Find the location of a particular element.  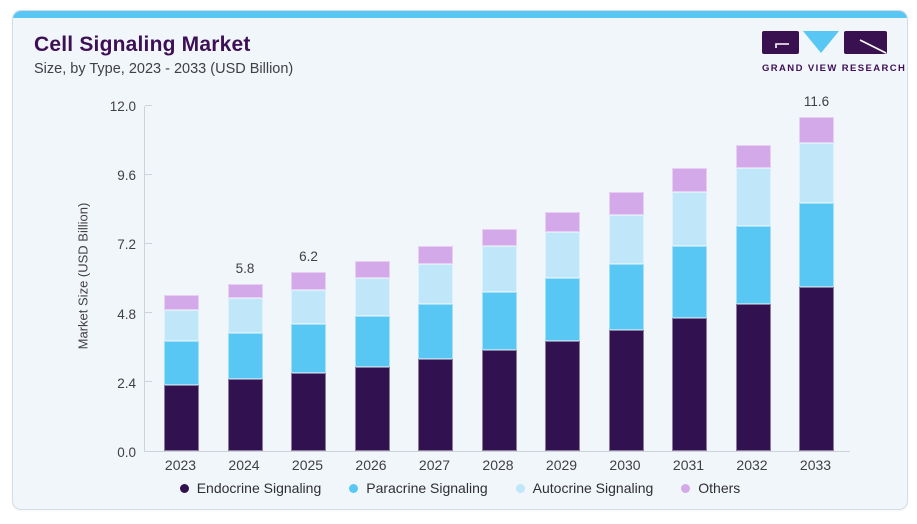

gvr-logo-icon is located at coordinates (824, 42).